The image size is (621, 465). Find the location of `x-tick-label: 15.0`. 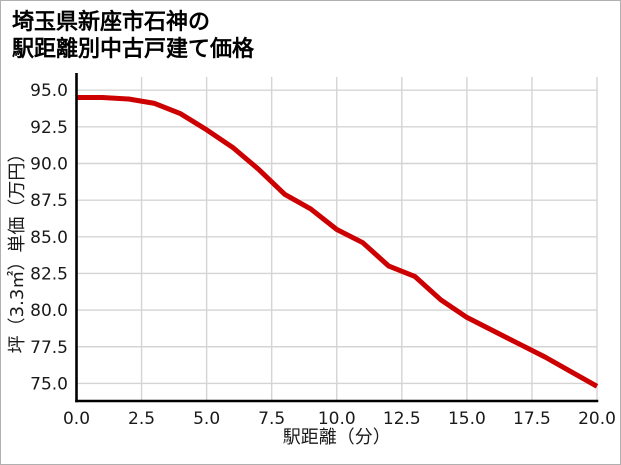

x-tick-label: 15.0 is located at coordinates (467, 419).